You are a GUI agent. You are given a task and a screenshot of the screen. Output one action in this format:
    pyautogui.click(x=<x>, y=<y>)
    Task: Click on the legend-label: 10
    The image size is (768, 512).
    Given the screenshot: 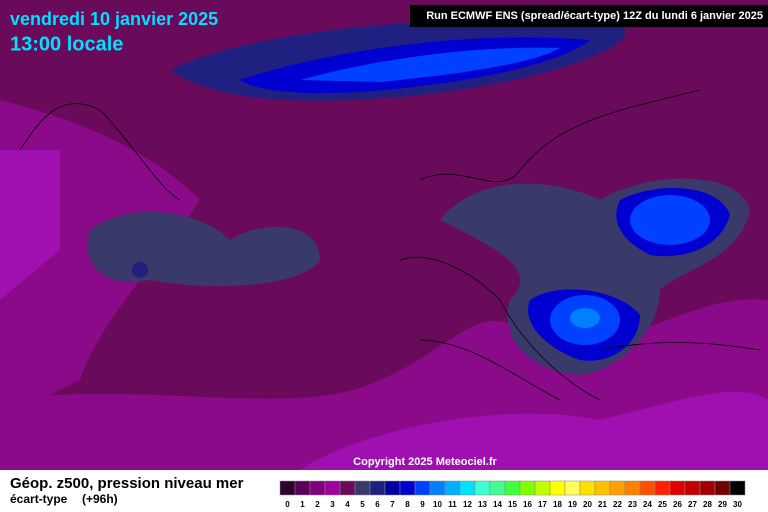 What is the action you would take?
    pyautogui.click(x=437, y=504)
    